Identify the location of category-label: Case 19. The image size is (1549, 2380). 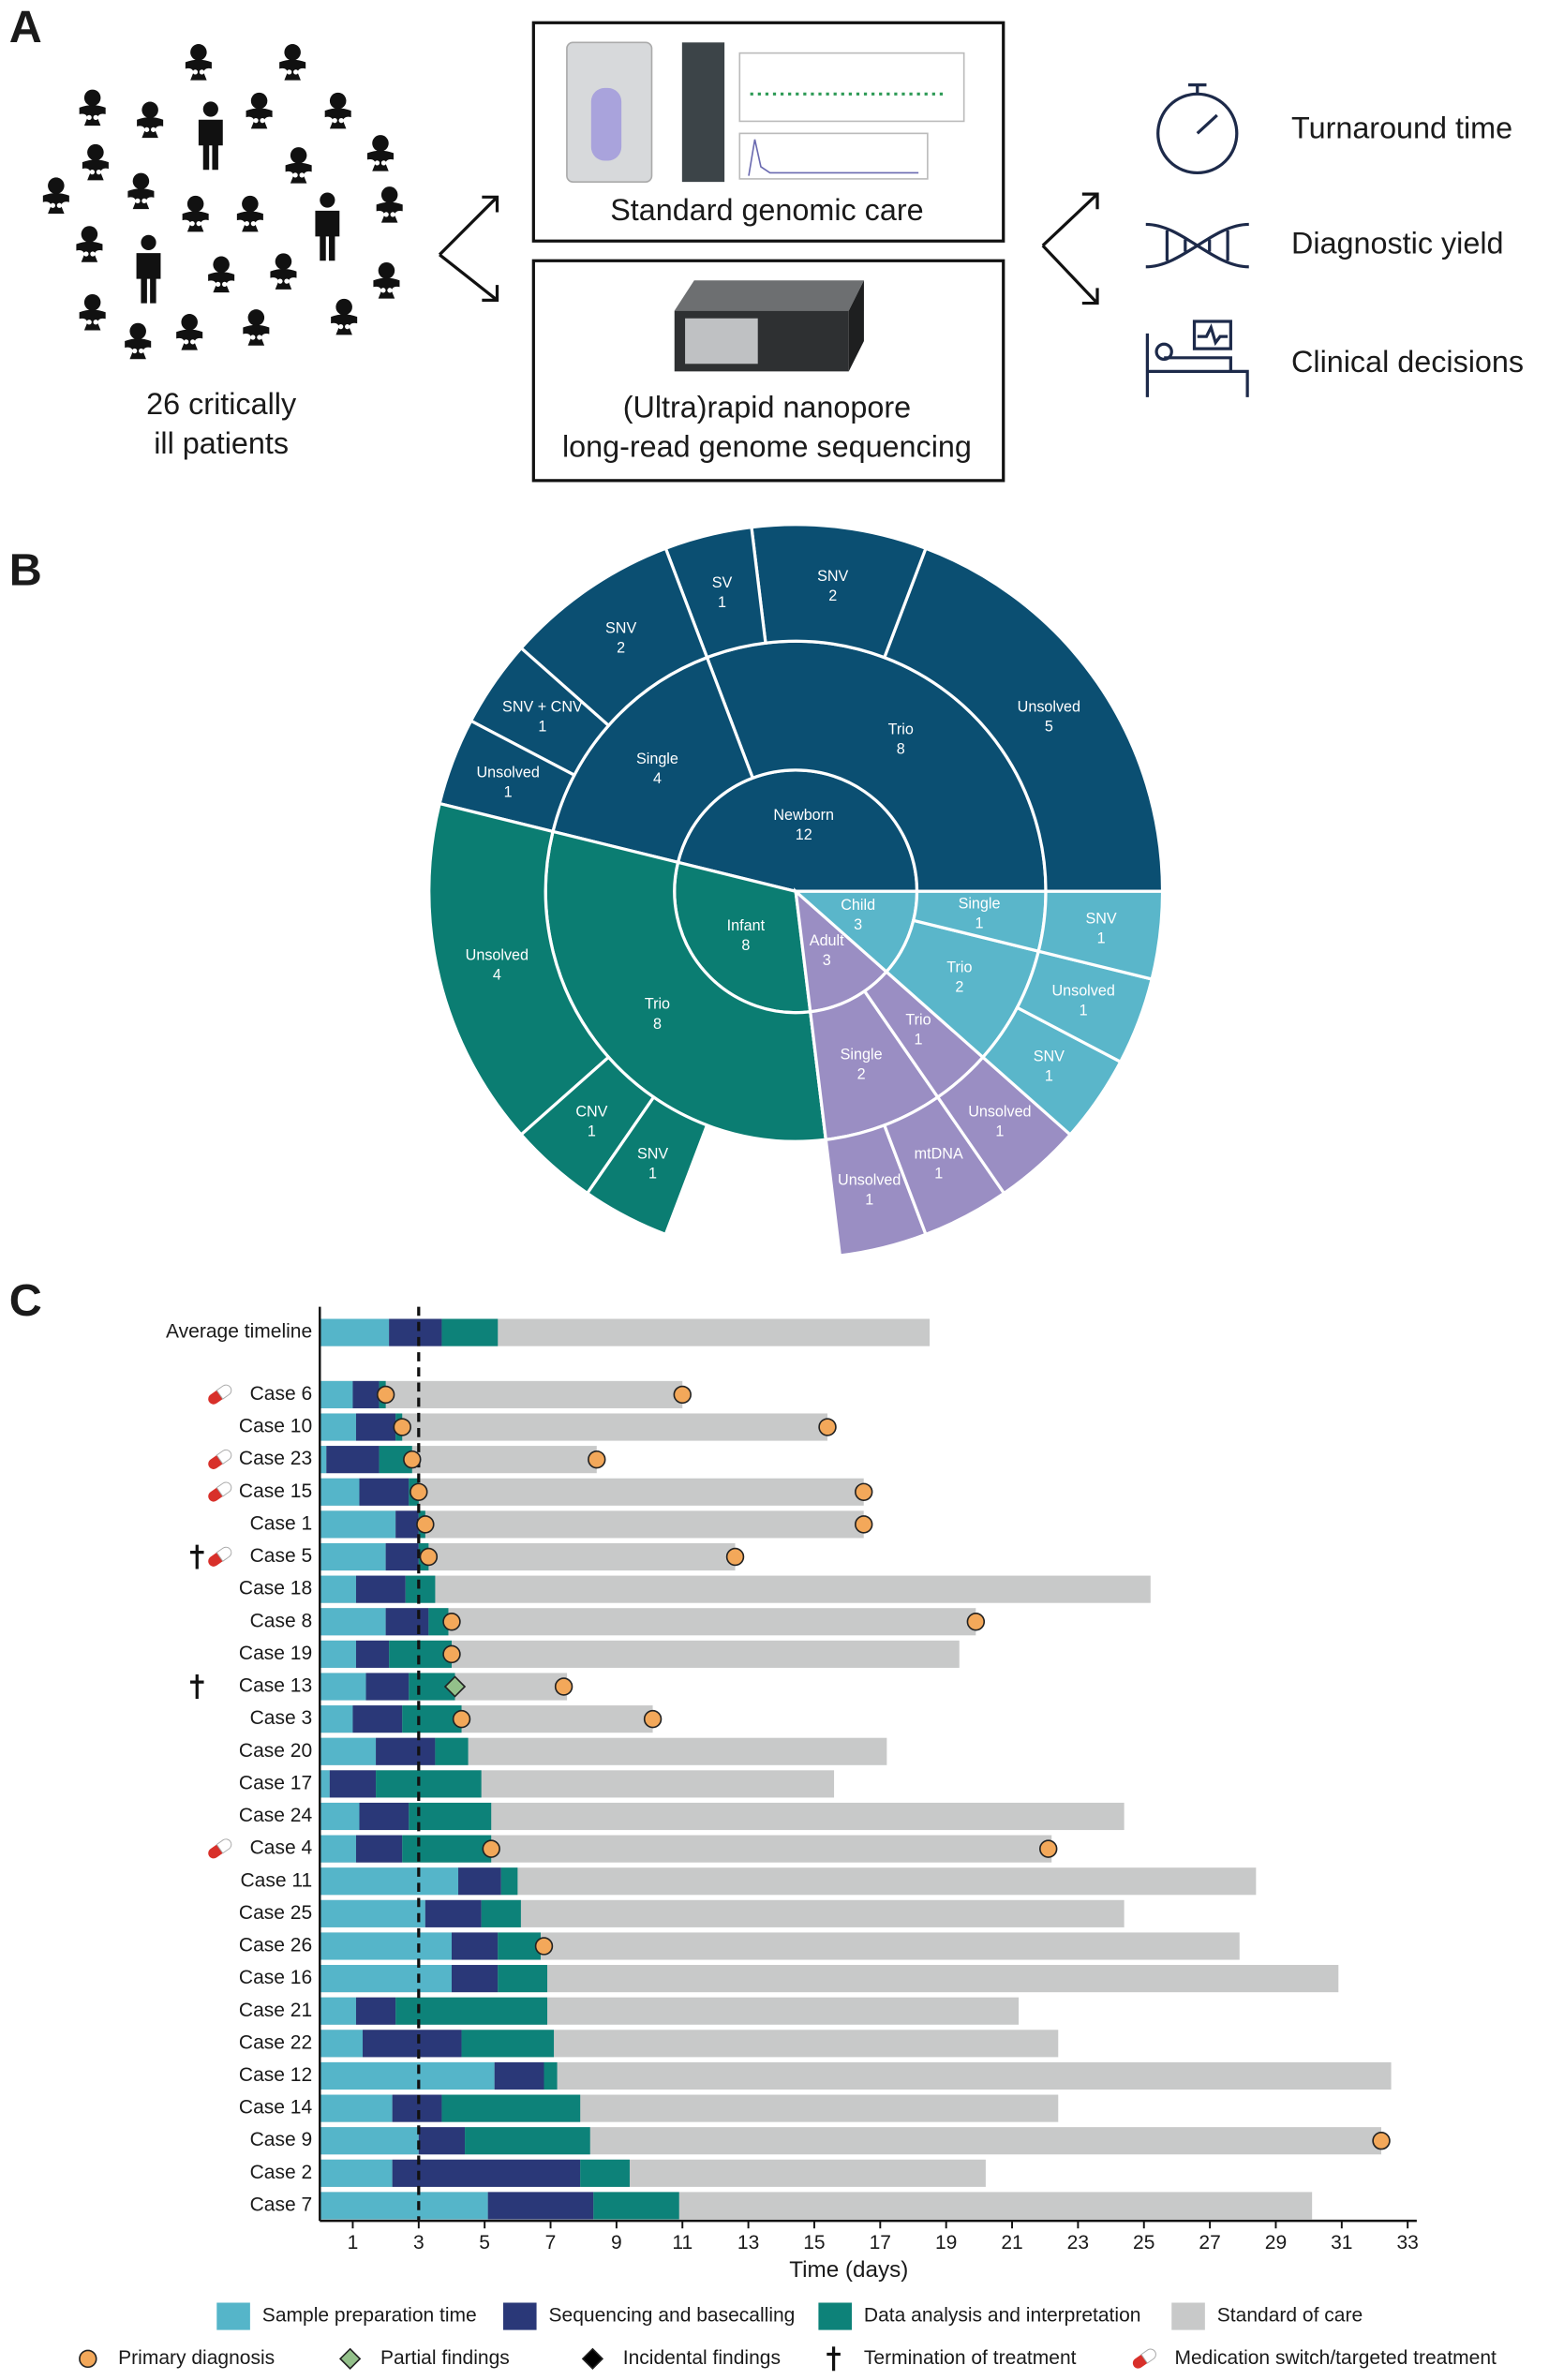
(276, 1653).